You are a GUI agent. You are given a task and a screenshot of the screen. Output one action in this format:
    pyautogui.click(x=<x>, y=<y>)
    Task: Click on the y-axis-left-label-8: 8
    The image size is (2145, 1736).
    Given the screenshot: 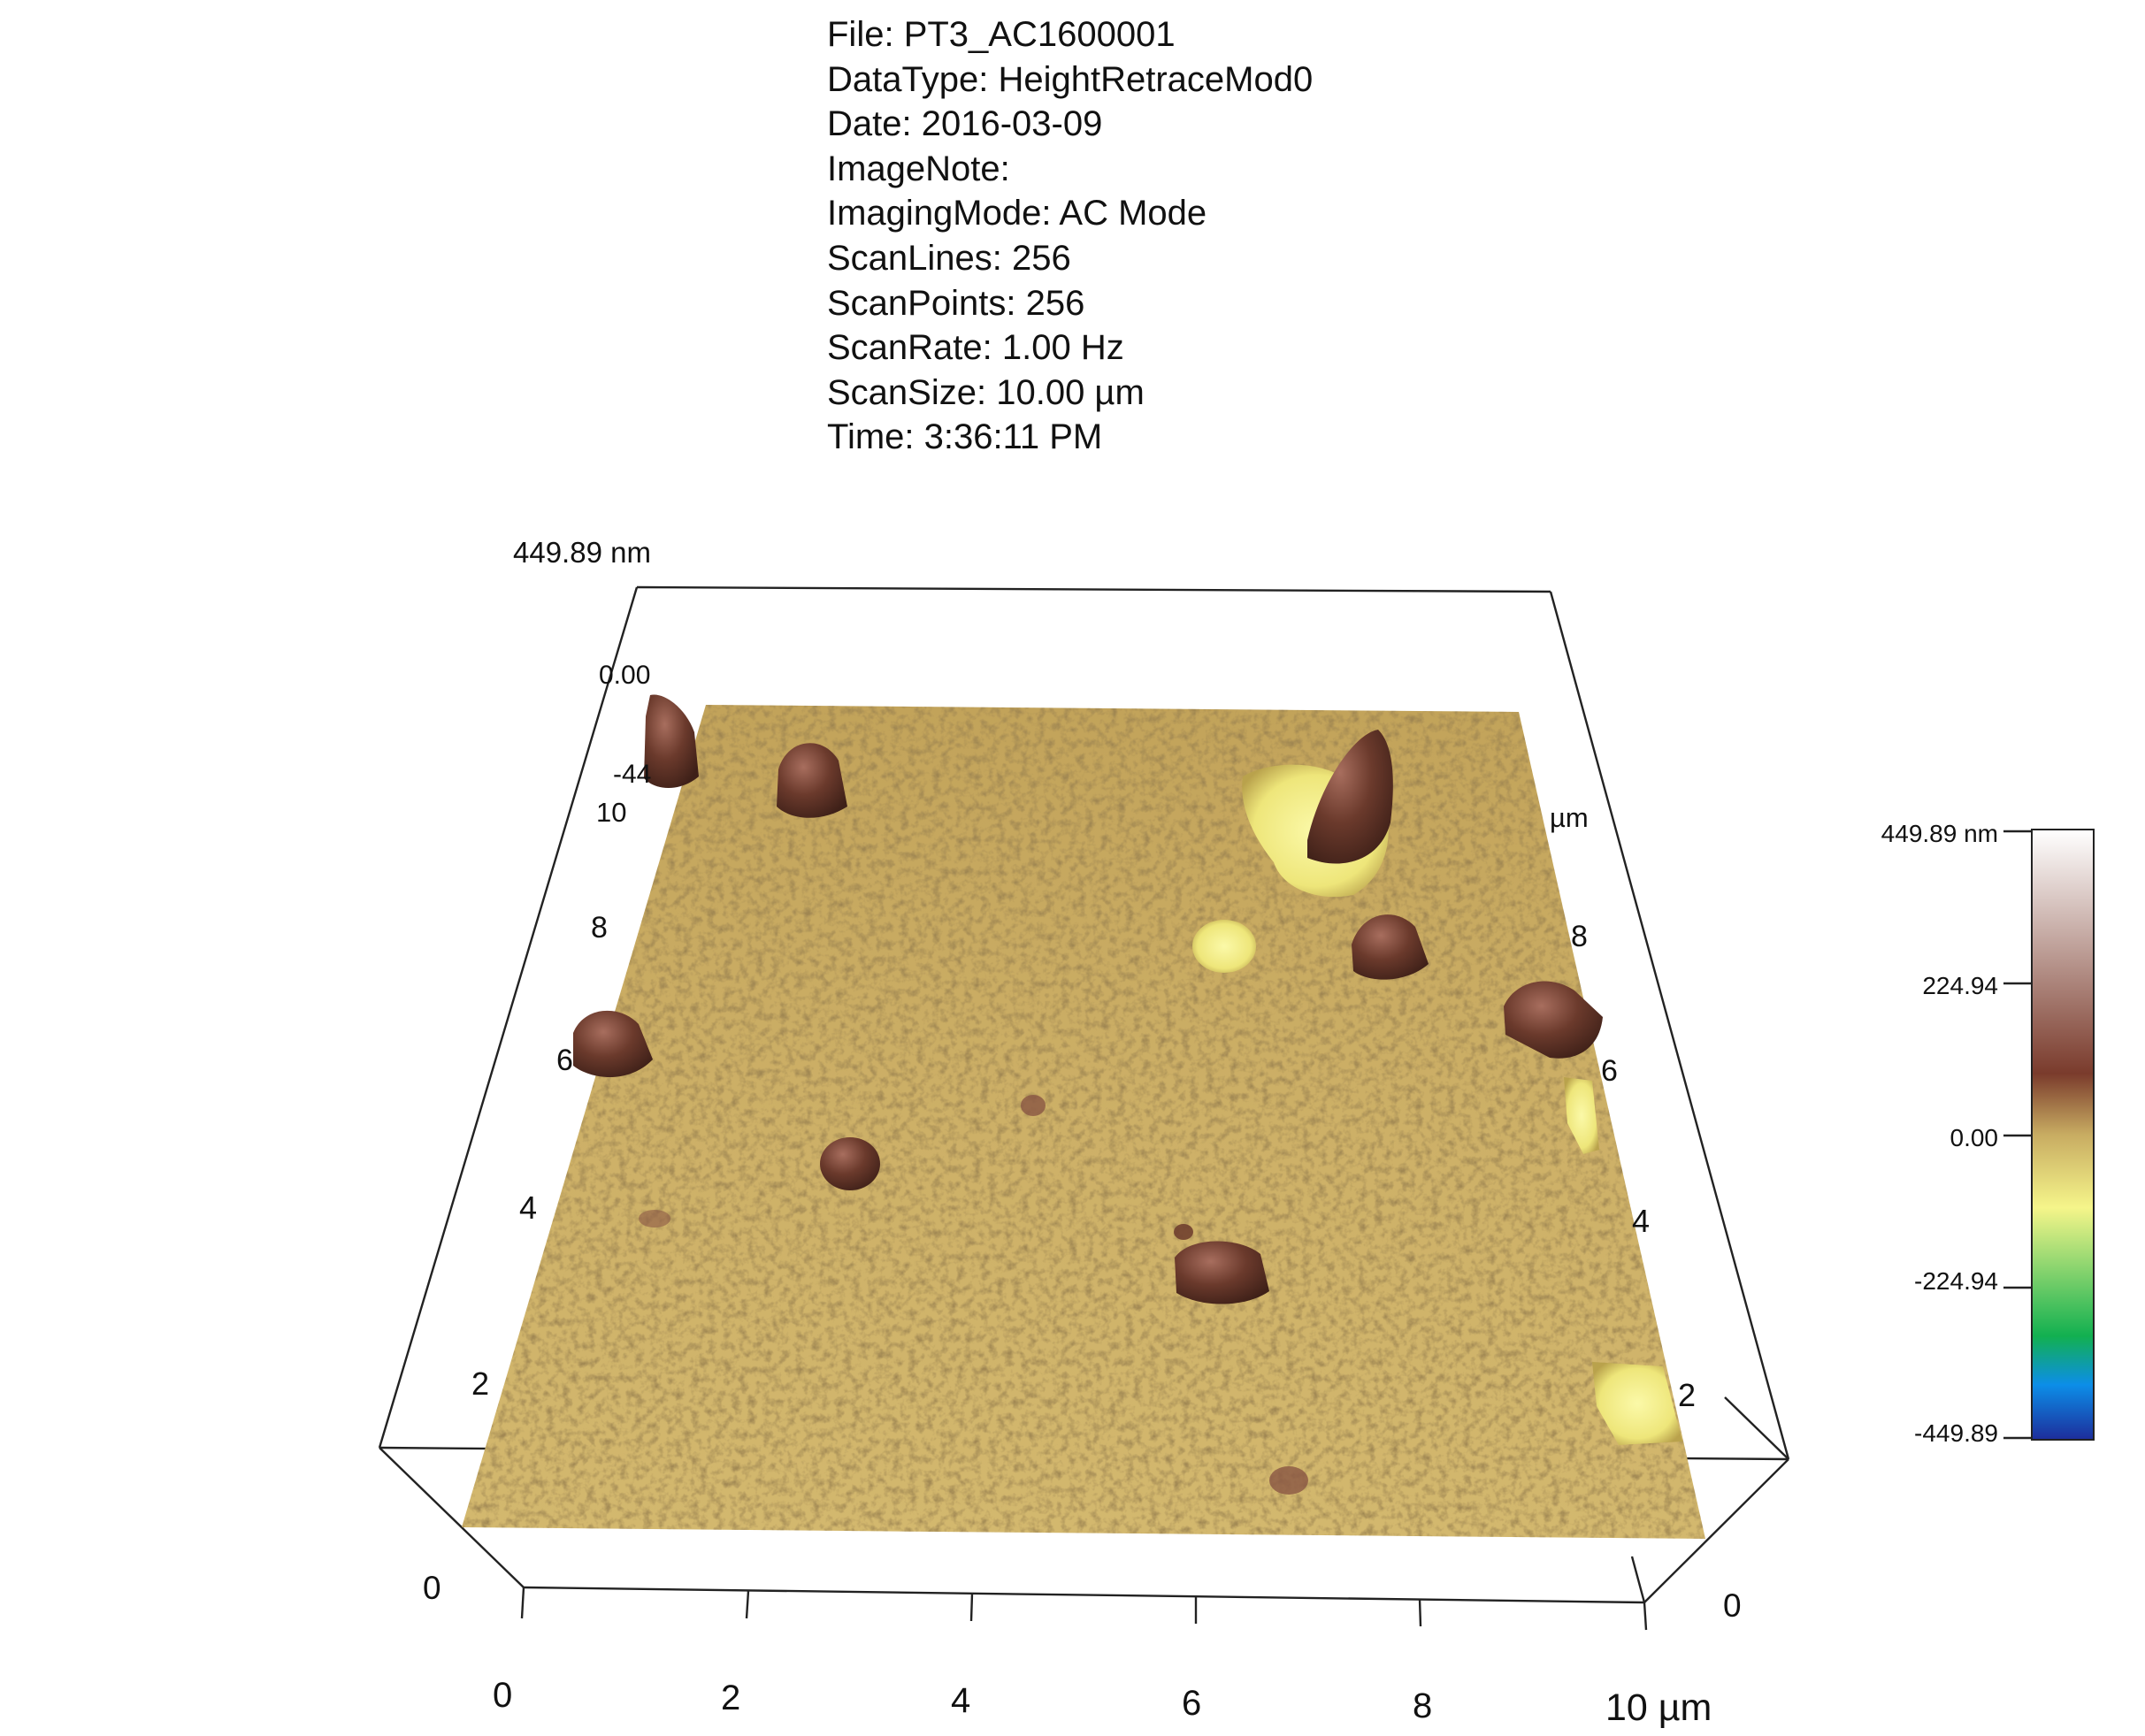 What is the action you would take?
    pyautogui.click(x=599, y=927)
    